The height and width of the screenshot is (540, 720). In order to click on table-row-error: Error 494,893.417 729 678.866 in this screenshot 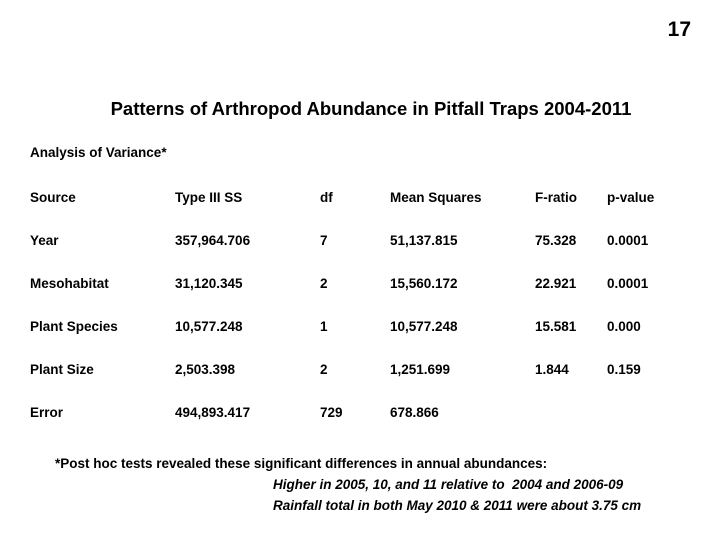, I will do `click(363, 412)`.